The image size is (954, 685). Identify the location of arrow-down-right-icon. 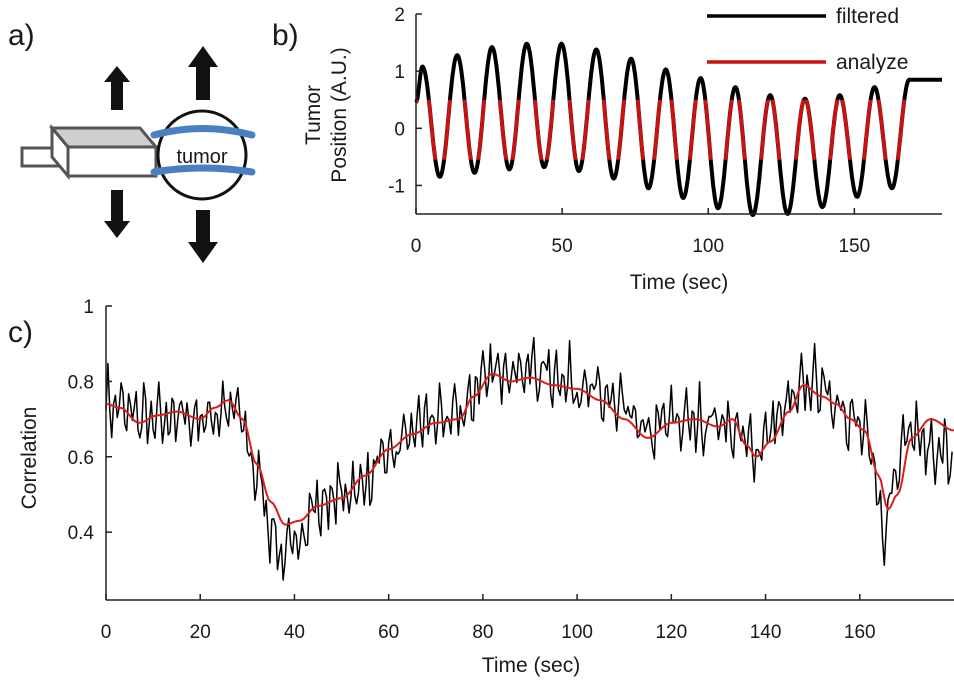
(203, 236).